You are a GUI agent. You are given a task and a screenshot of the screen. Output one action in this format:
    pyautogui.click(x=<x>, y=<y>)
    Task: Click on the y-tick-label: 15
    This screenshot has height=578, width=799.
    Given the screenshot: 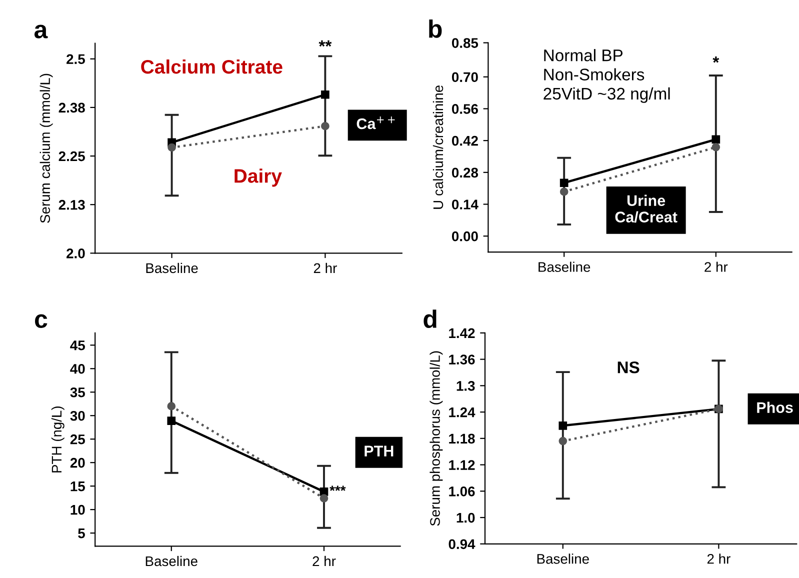 What is the action you would take?
    pyautogui.click(x=77, y=487)
    